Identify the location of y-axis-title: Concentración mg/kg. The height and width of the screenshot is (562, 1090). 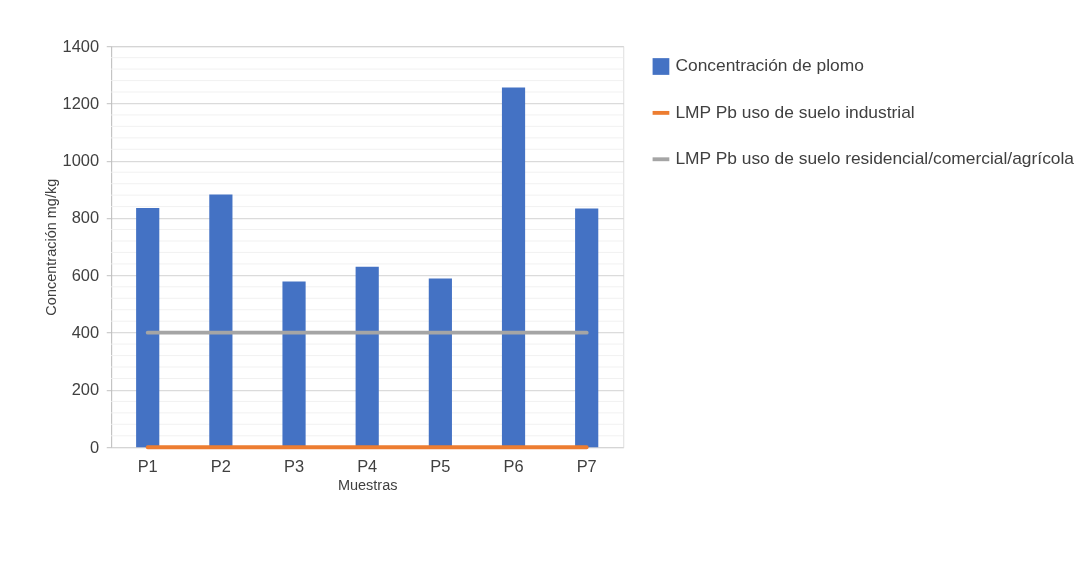
(50, 247).